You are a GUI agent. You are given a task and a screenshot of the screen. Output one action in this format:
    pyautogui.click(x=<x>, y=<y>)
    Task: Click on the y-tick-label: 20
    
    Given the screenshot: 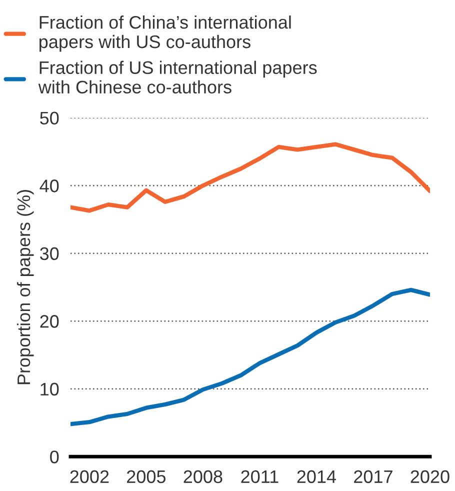 What is the action you would take?
    pyautogui.click(x=49, y=321)
    